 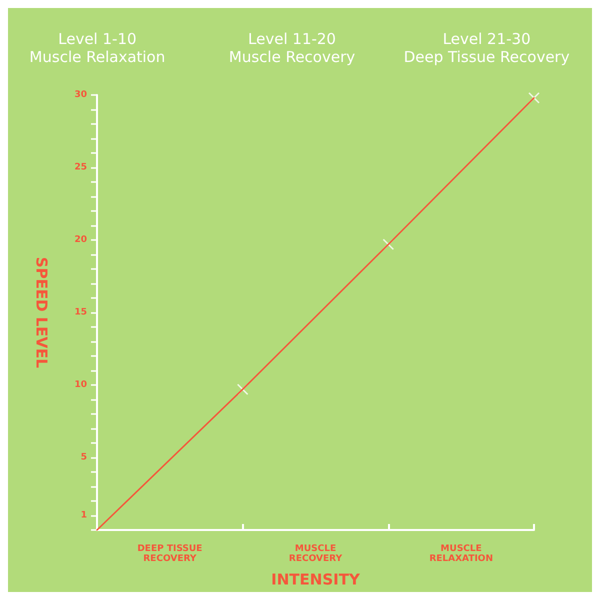 I want to click on x-axis-title: INTENSITY, so click(x=316, y=579).